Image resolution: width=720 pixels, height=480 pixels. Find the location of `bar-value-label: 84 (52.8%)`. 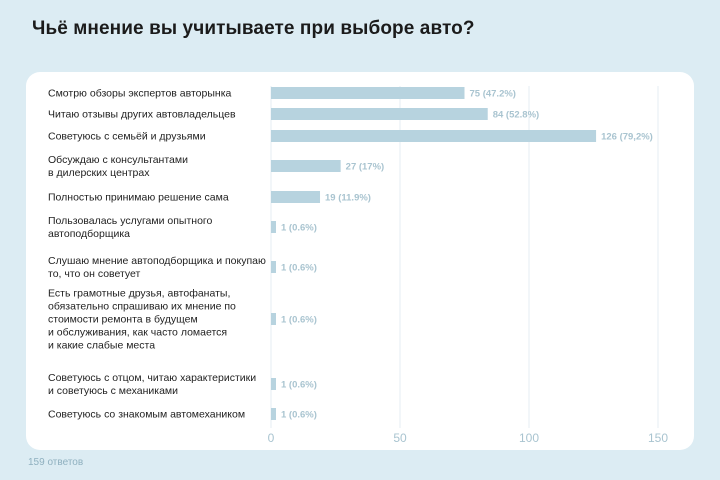

bar-value-label: 84 (52.8%) is located at coordinates (516, 115).